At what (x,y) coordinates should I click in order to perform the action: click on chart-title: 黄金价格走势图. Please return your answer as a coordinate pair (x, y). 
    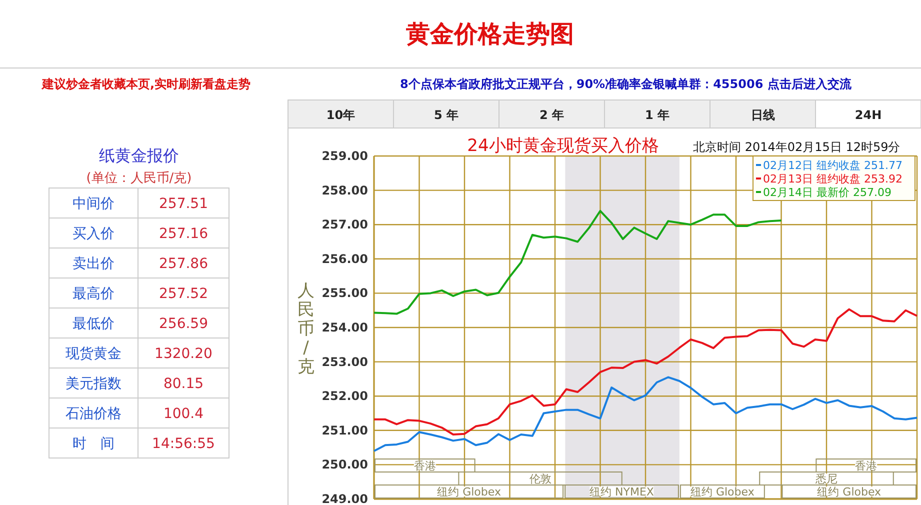
    Looking at the image, I should click on (489, 34).